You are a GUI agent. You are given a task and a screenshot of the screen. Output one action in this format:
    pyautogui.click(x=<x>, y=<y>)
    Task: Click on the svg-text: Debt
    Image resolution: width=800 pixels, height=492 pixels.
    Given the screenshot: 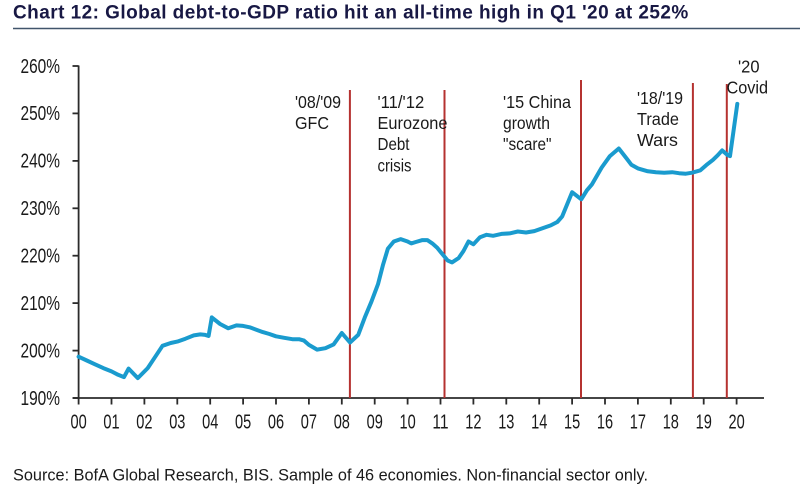 What is the action you would take?
    pyautogui.click(x=394, y=144)
    